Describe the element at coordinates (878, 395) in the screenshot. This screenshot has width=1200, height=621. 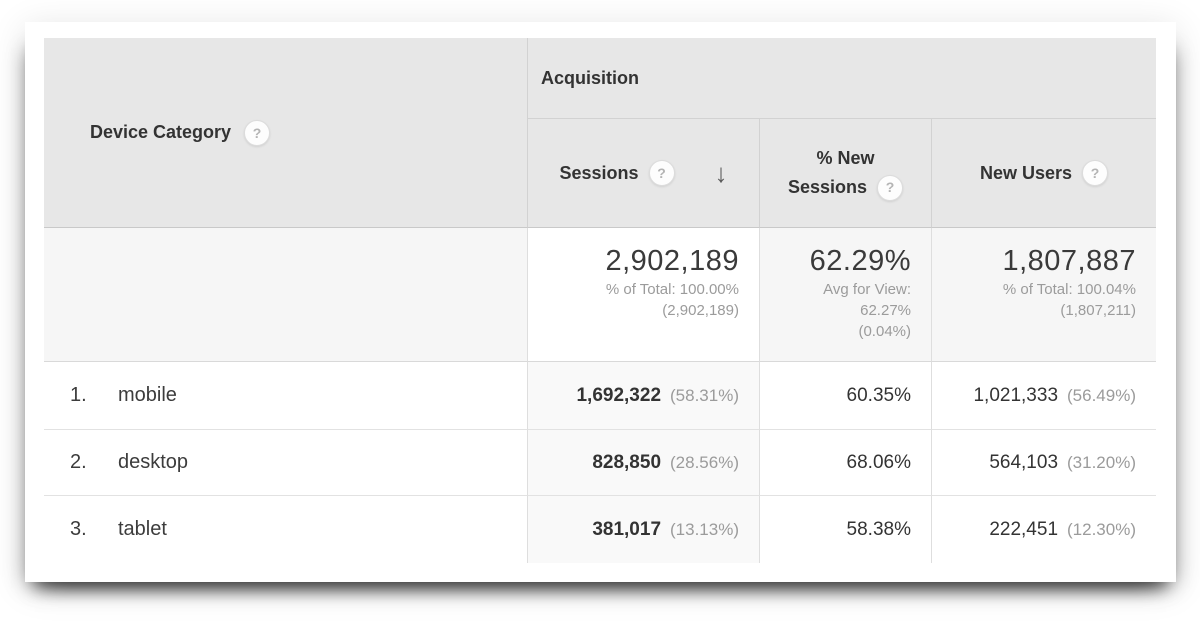
I see `mobile-new-sessions-value: 60.35%` at that location.